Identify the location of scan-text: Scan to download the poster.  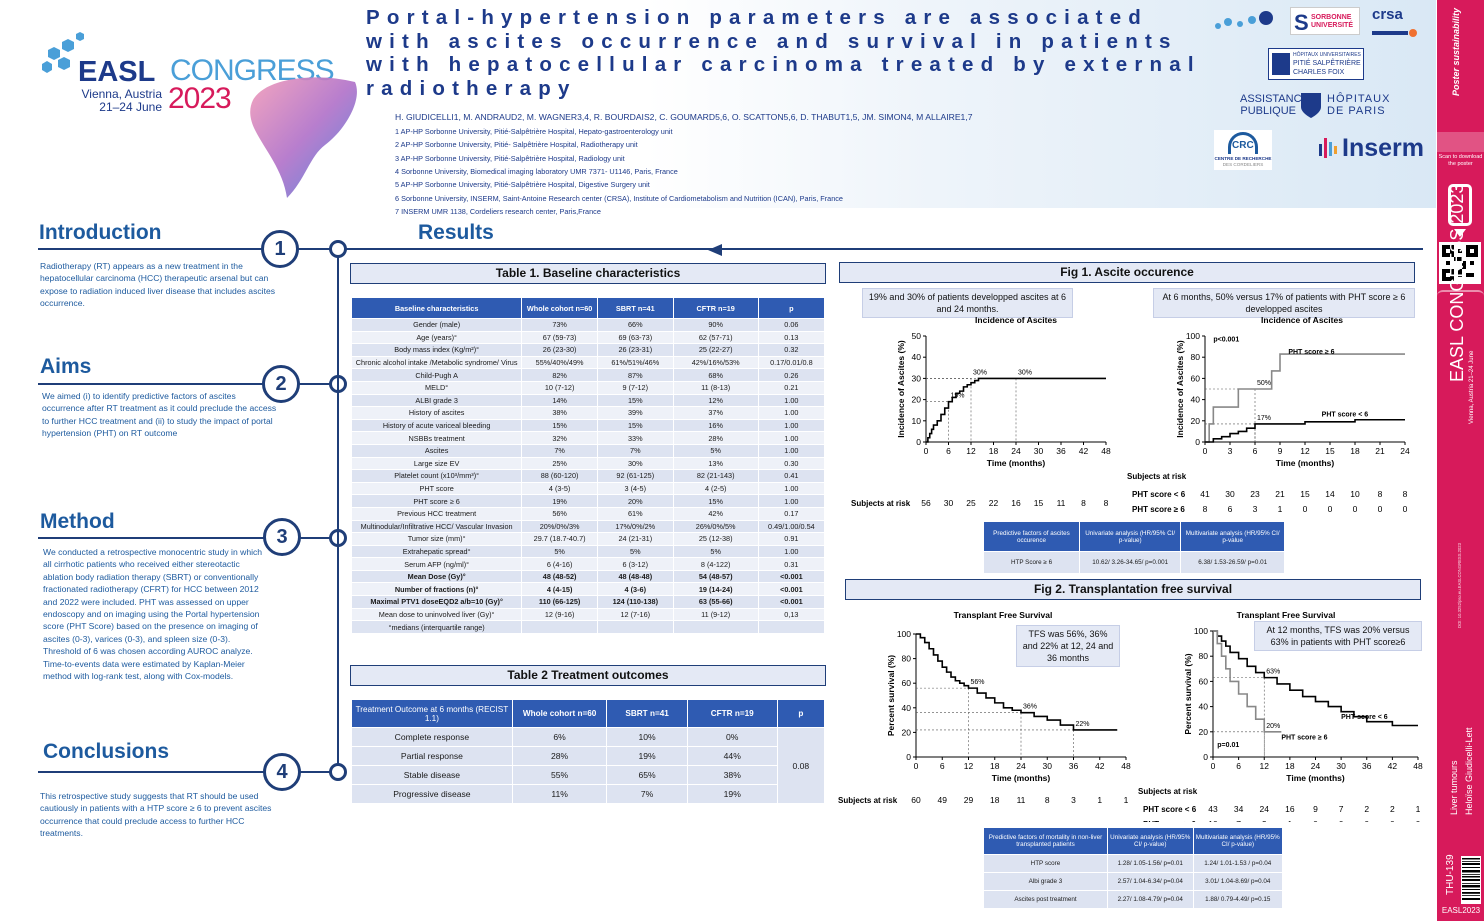
(1460, 160).